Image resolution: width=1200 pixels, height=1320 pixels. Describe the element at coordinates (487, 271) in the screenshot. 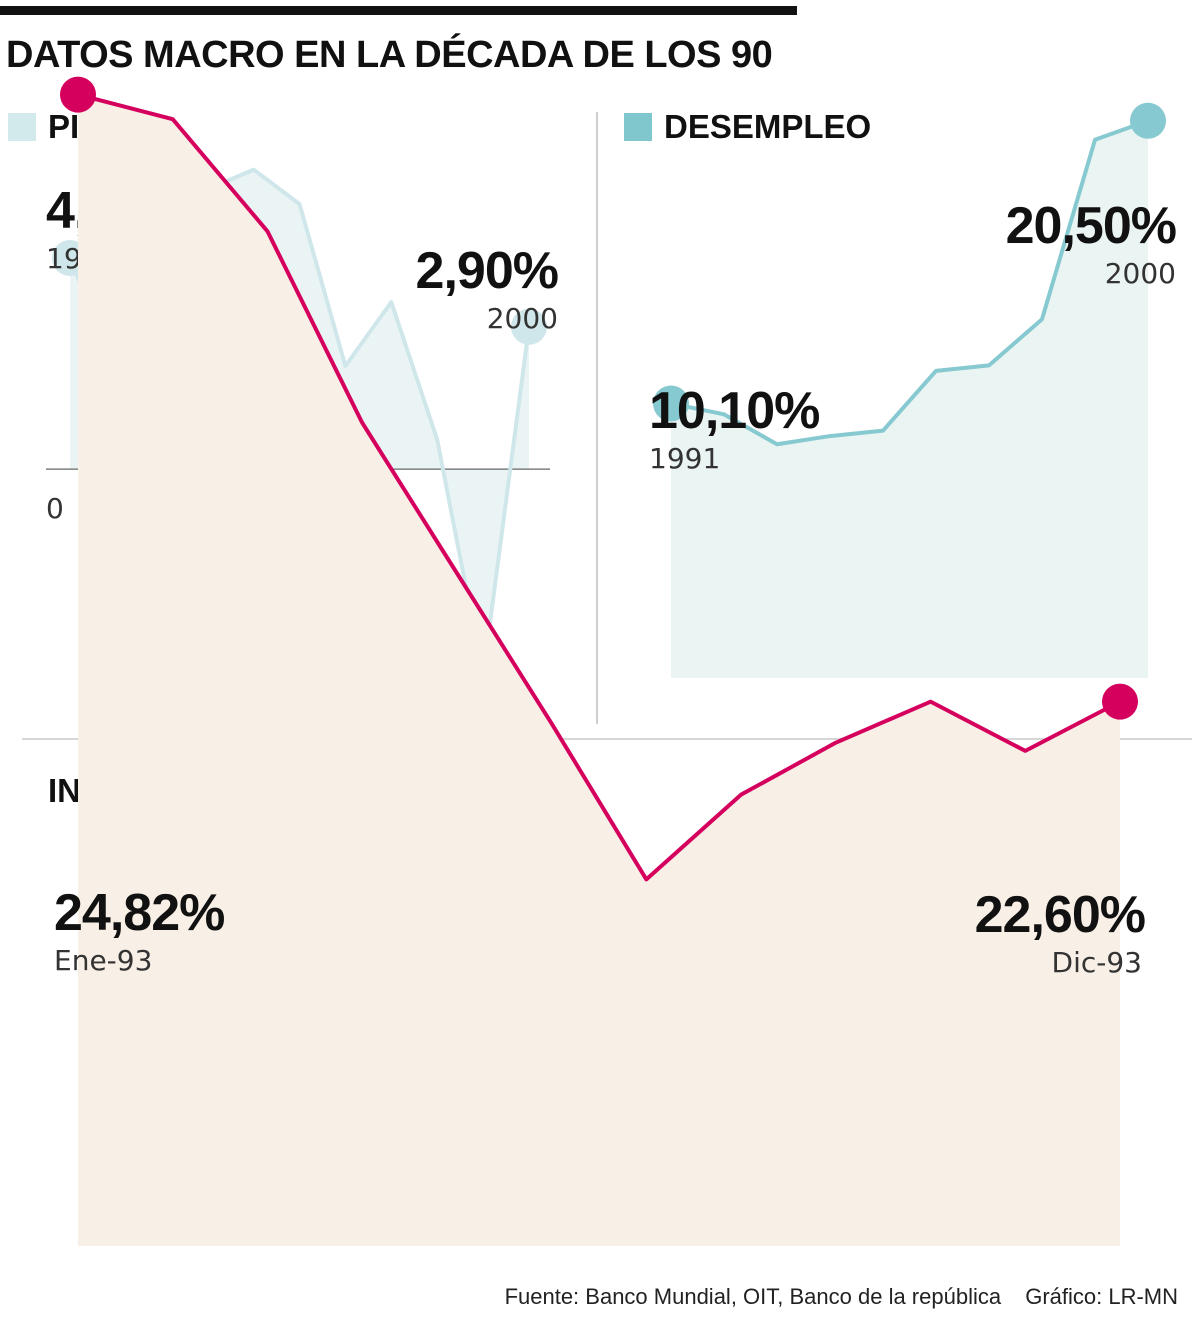

I see `pib-end-value-label: 2,90%` at that location.